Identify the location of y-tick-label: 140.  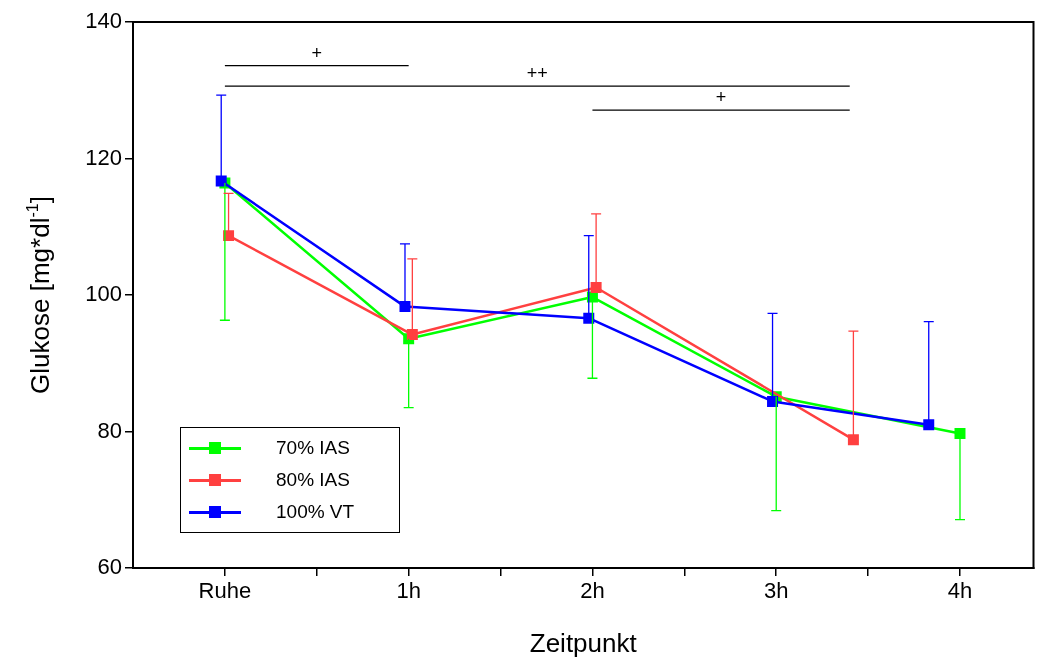
(103, 21).